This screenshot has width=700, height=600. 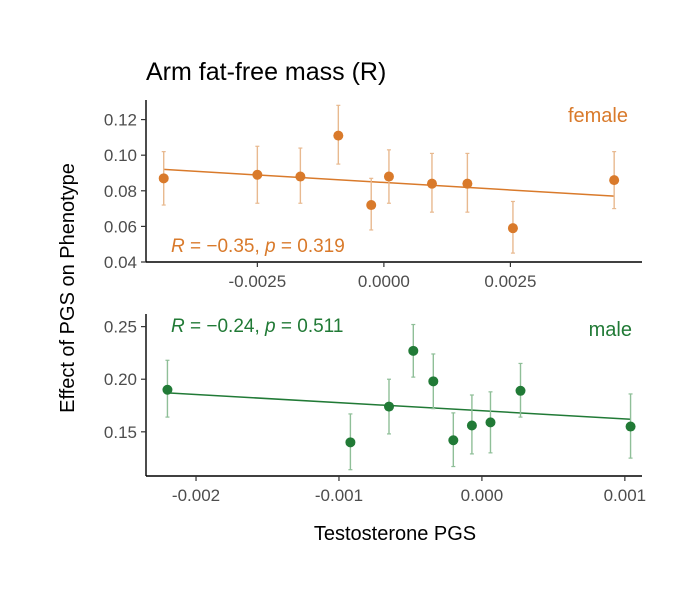 I want to click on y-tick-label: 0.06, so click(x=120, y=226).